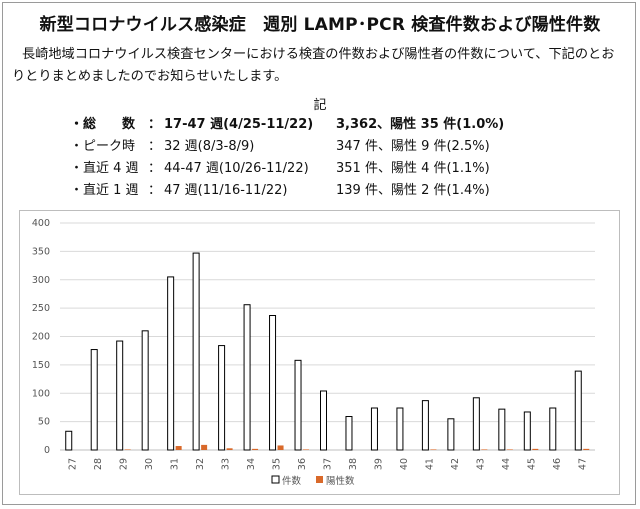  I want to click on summary-period: 32 週(8/3-8/9), so click(209, 146).